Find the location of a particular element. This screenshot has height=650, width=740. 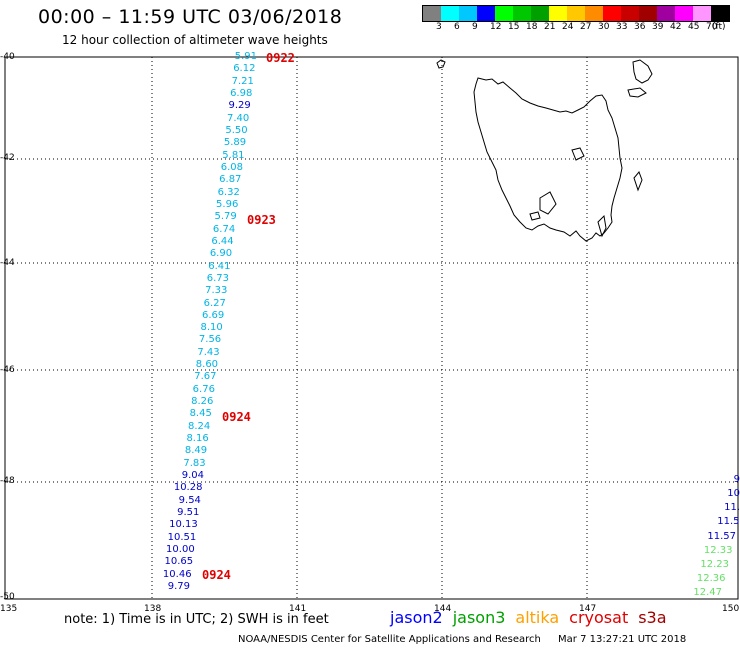

wave-height-value: 10.13 is located at coordinates (183, 525).